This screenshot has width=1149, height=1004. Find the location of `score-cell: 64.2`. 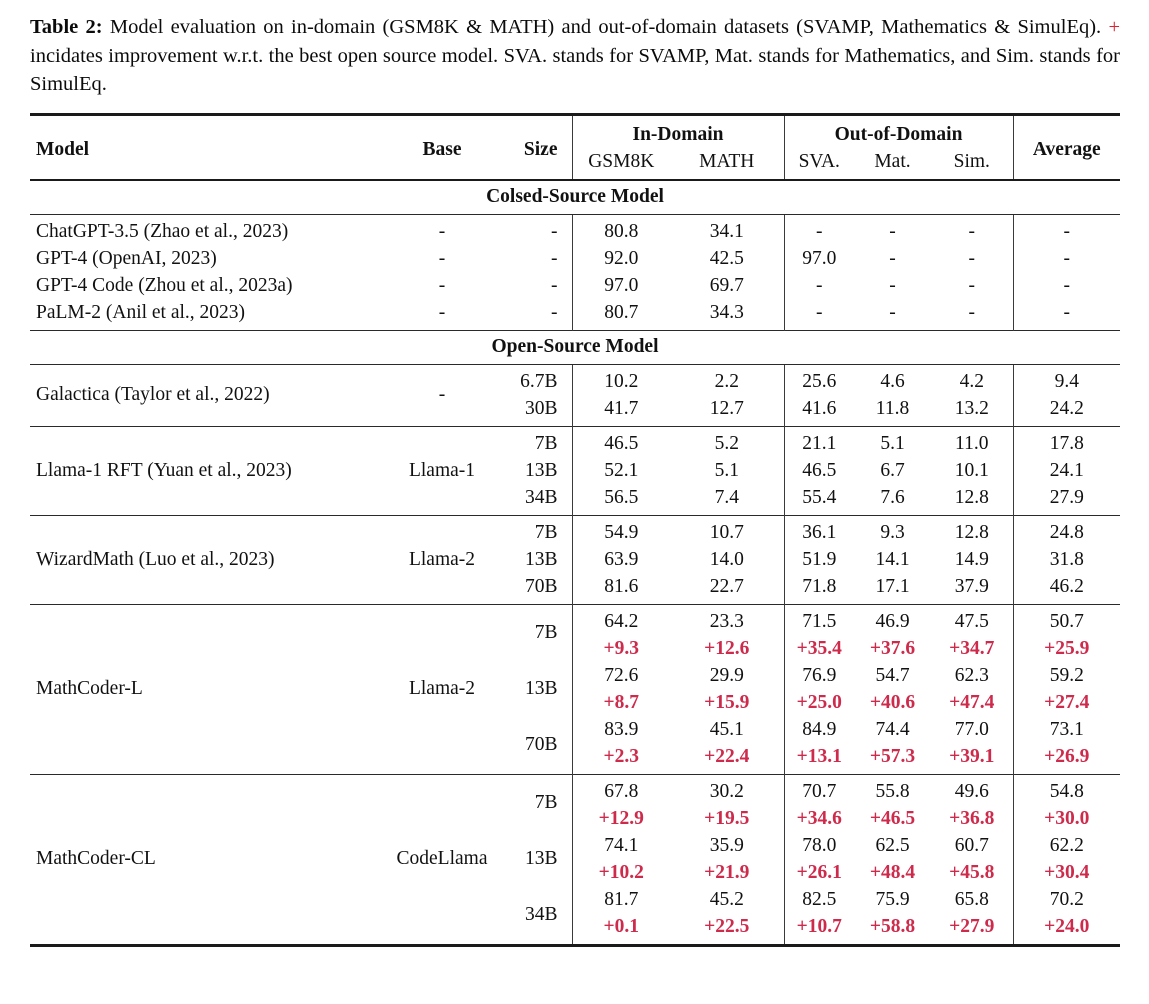

score-cell: 64.2 is located at coordinates (620, 619).